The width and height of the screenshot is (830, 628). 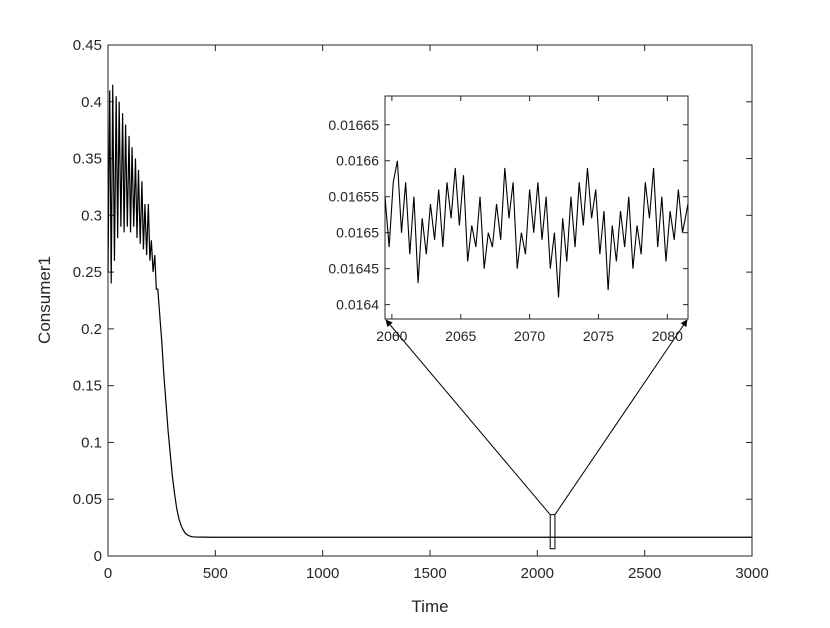 I want to click on inset-x-tick-label: 2070, so click(x=529, y=336).